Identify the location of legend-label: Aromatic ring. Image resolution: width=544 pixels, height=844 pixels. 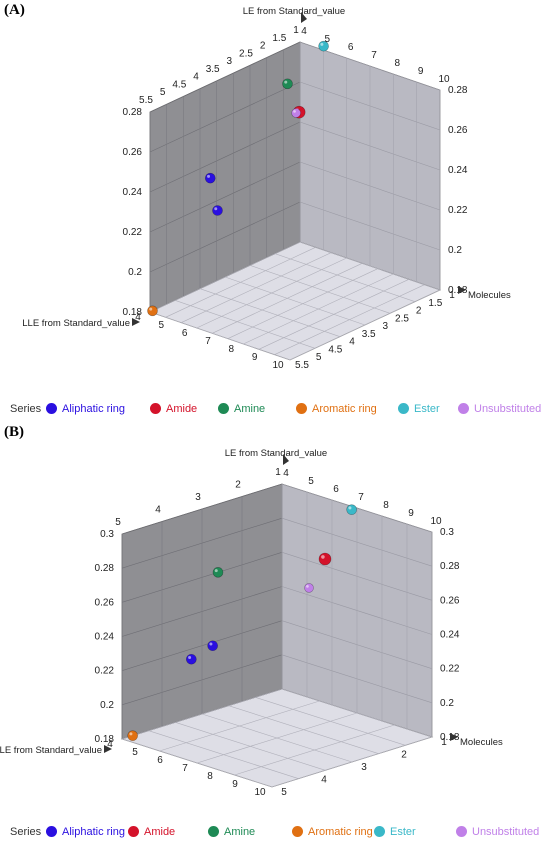
(344, 409).